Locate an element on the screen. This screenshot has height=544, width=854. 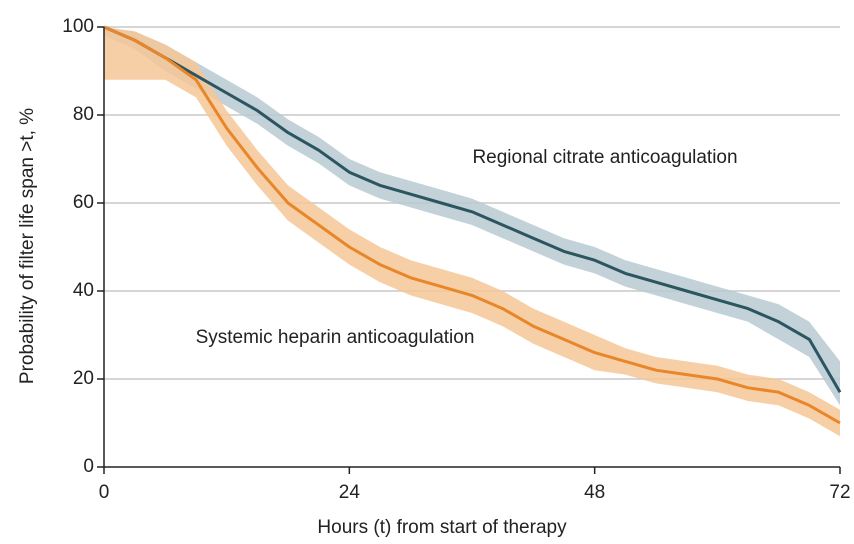
x-tick-label: 72 is located at coordinates (839, 492).